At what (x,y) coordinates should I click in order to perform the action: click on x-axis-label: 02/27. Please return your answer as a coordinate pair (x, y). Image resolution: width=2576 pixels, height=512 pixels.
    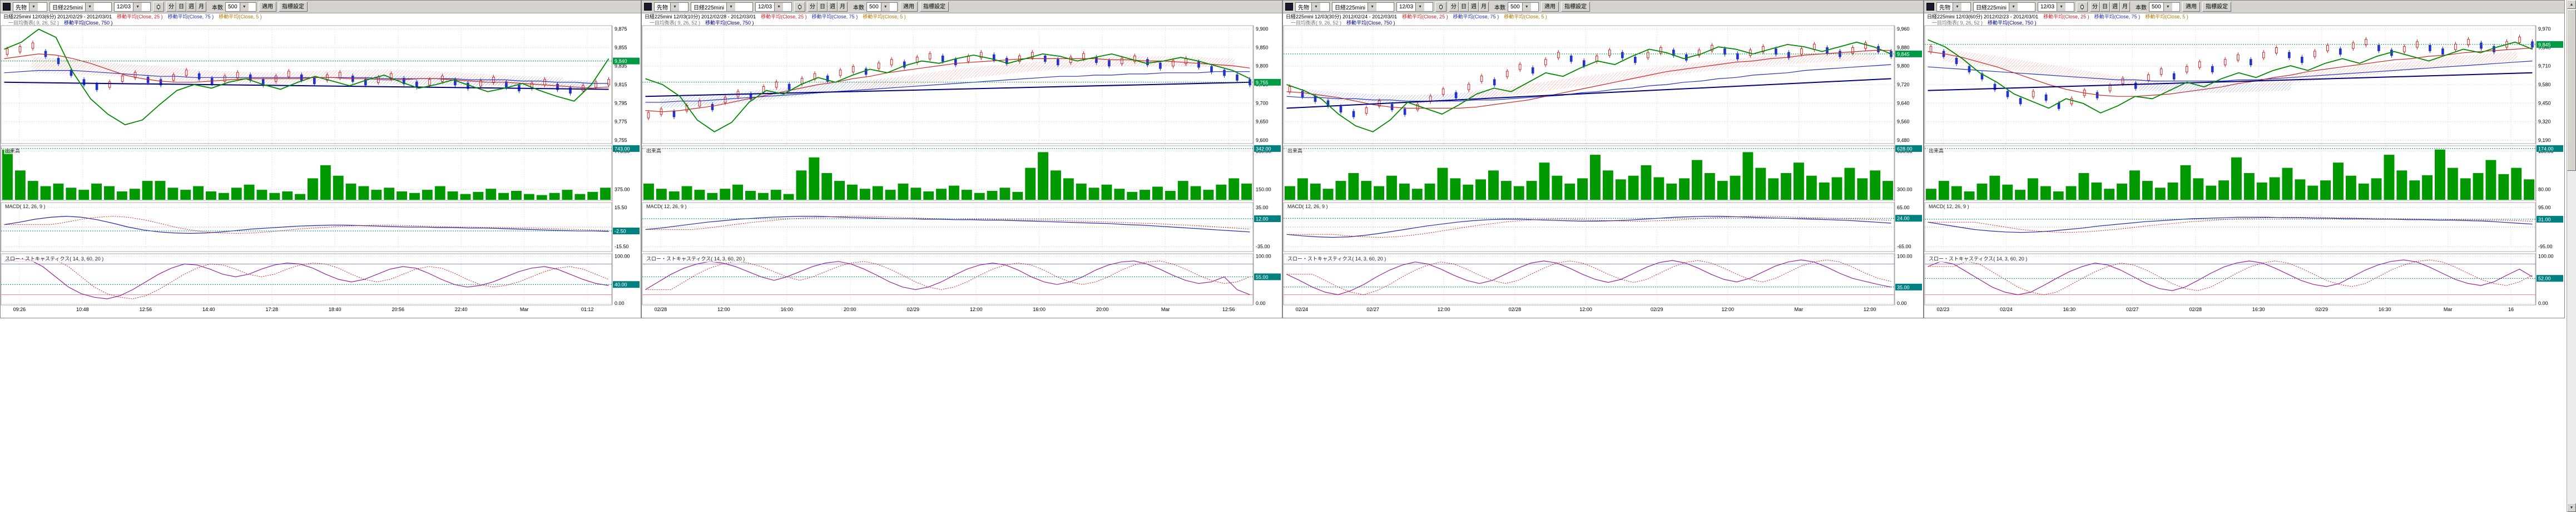
    Looking at the image, I should click on (1372, 309).